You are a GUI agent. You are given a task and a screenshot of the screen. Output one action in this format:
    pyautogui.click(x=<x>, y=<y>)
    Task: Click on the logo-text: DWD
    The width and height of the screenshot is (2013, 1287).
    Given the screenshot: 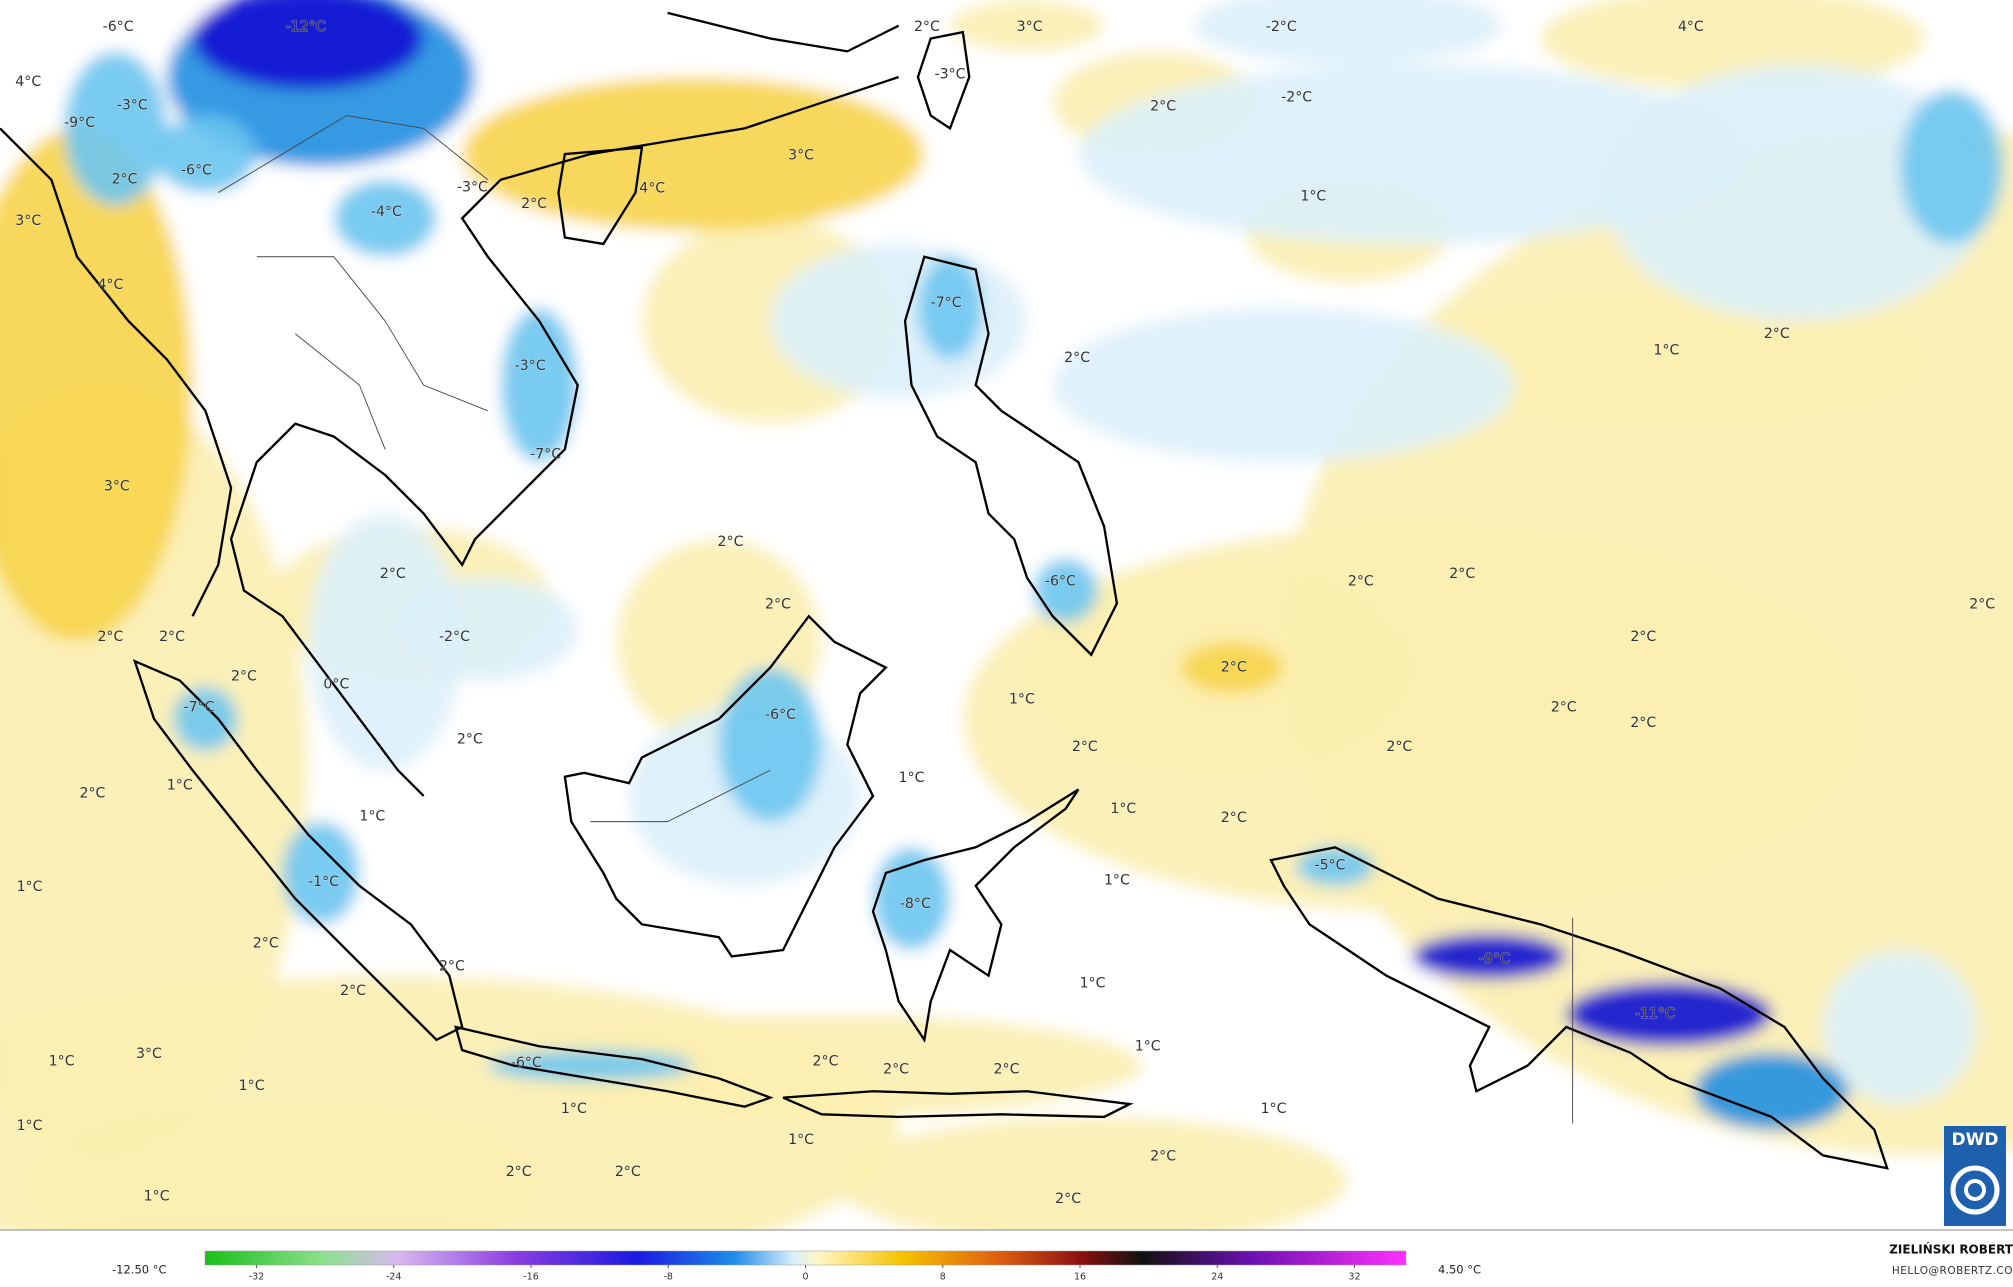 What is the action you would take?
    pyautogui.click(x=1975, y=1140)
    